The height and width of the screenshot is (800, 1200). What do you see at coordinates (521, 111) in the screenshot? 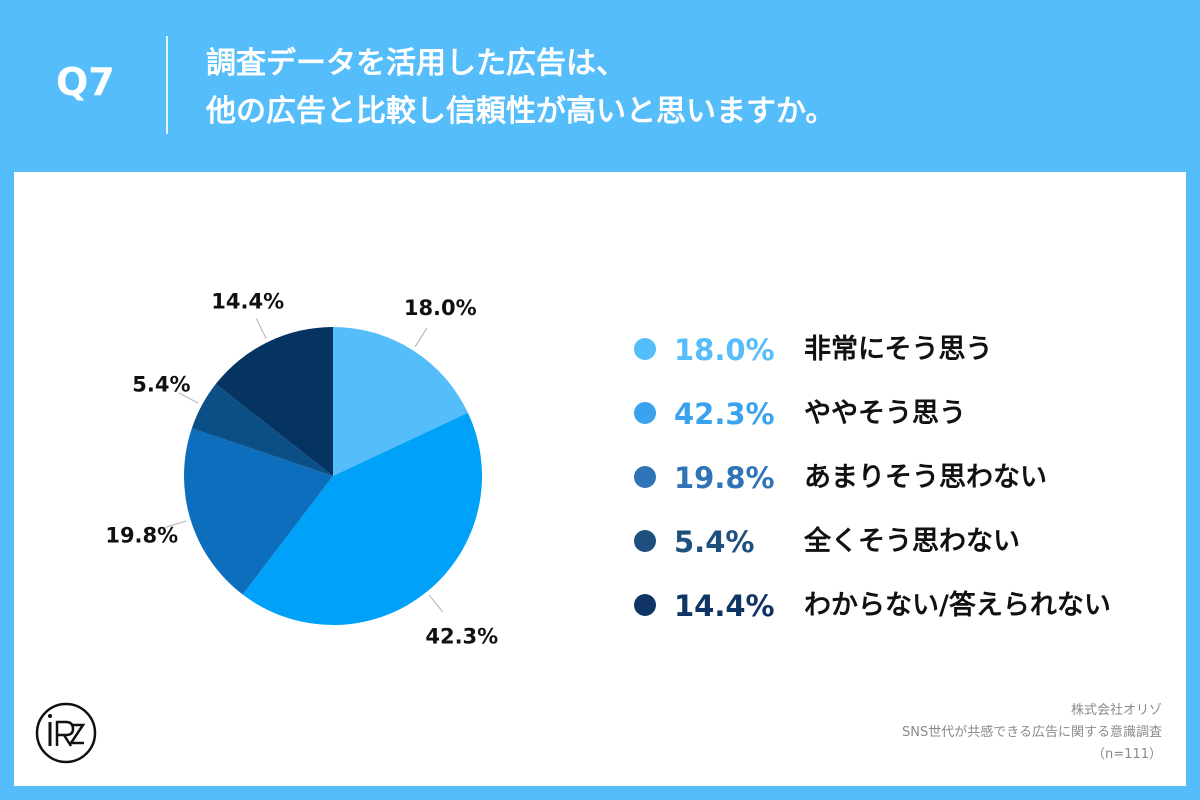
I see `question-title-line2: 他の広告と比較し信頼性が高いと思いますか。` at bounding box center [521, 111].